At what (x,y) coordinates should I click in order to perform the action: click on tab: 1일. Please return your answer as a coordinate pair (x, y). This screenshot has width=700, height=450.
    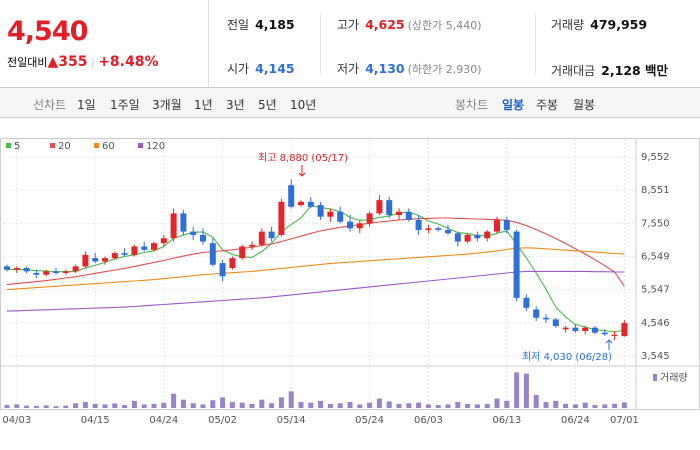
    Looking at the image, I should click on (86, 105).